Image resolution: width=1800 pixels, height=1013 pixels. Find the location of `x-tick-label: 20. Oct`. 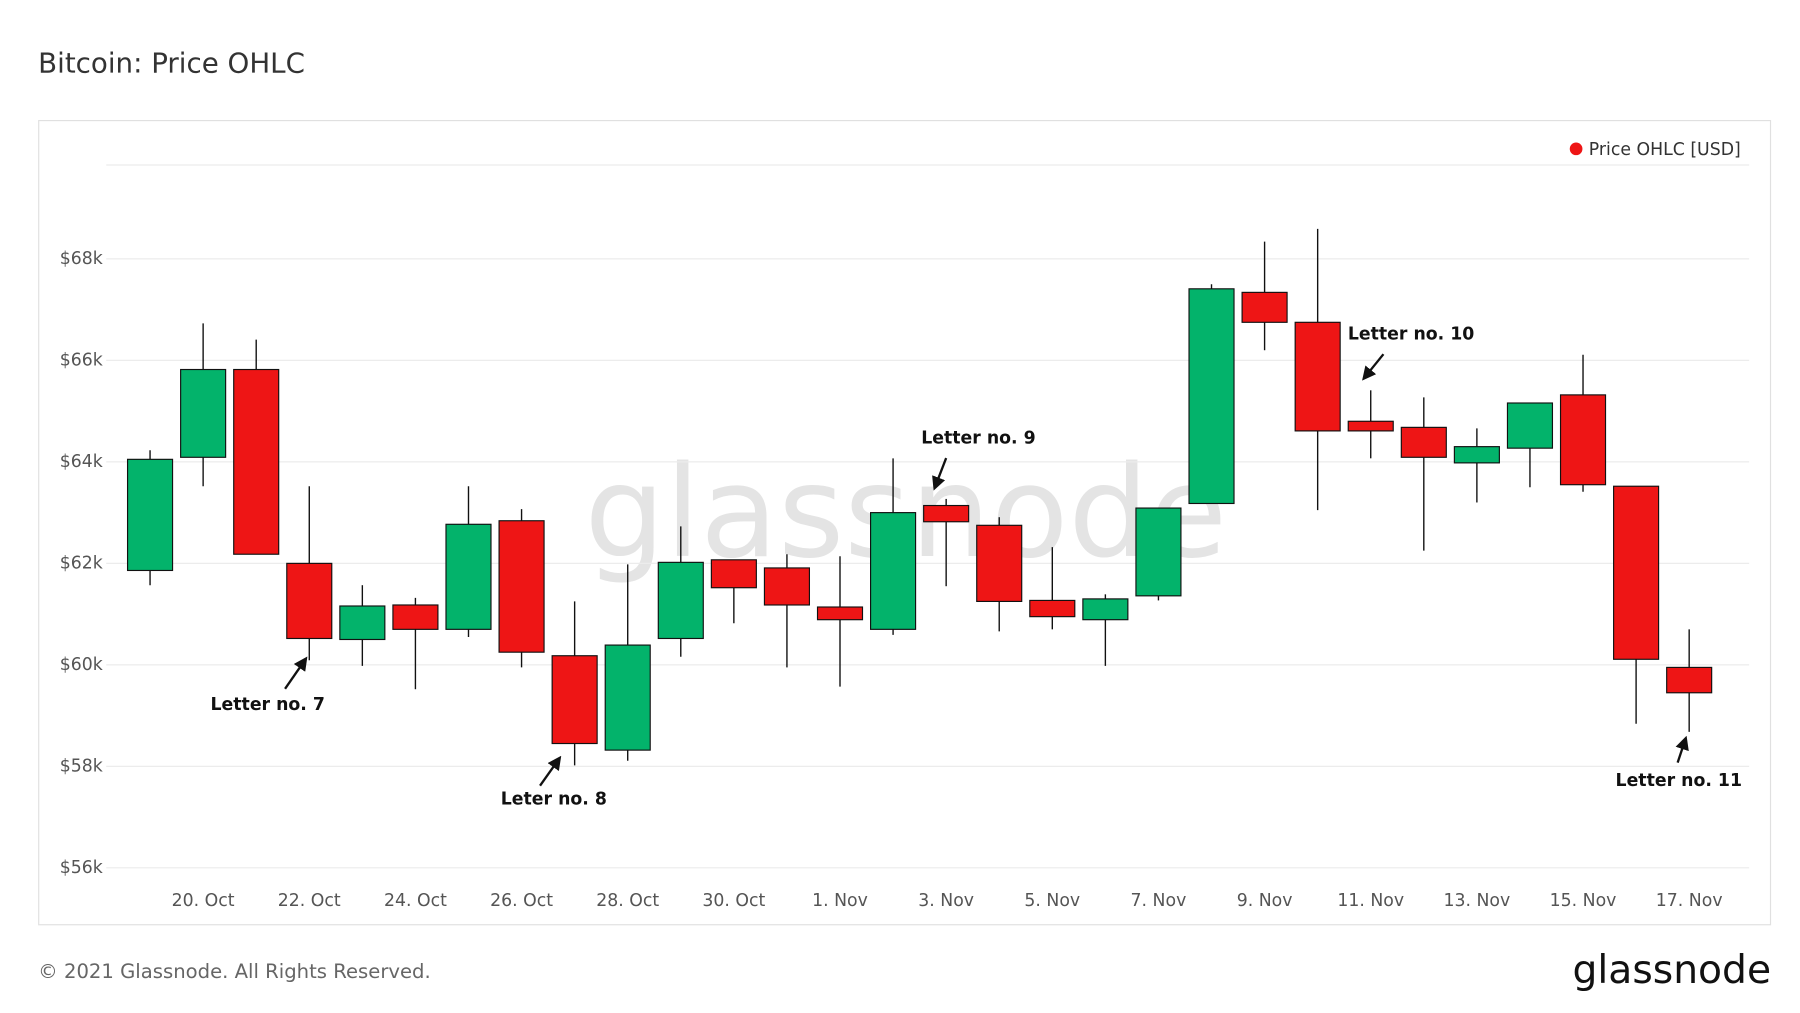

x-tick-label: 20. Oct is located at coordinates (203, 901).